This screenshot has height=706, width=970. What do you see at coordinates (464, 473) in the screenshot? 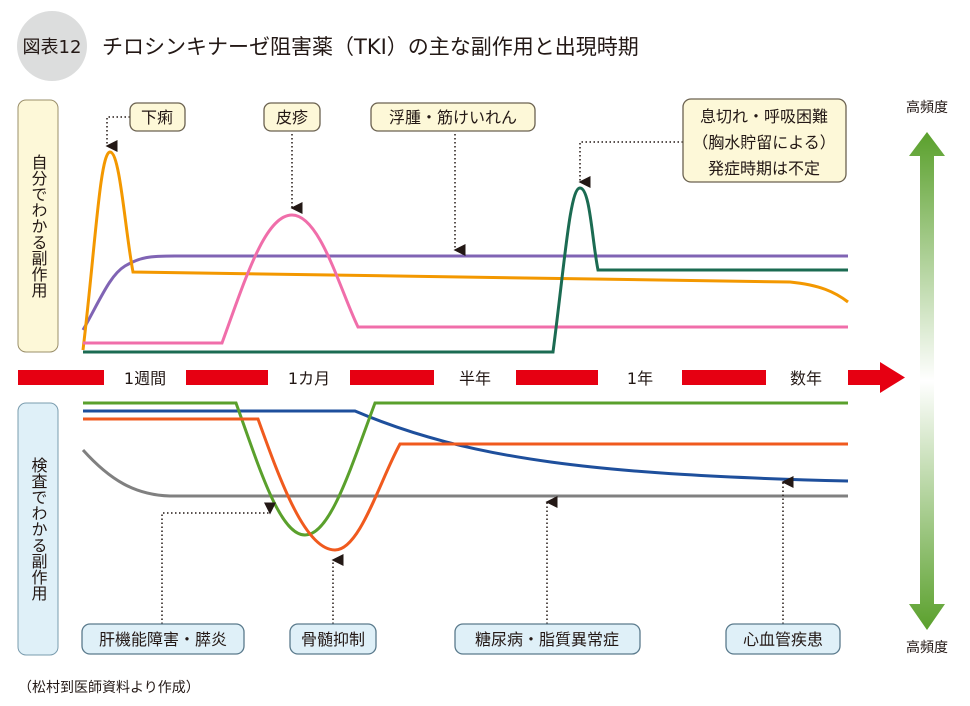
I see `curve-metabolic` at bounding box center [464, 473].